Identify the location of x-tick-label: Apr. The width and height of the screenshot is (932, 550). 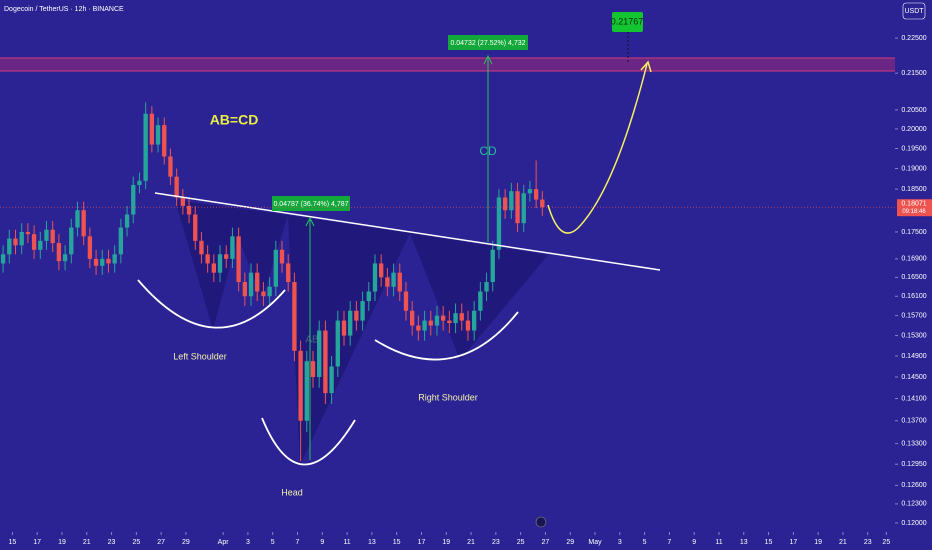
(224, 542).